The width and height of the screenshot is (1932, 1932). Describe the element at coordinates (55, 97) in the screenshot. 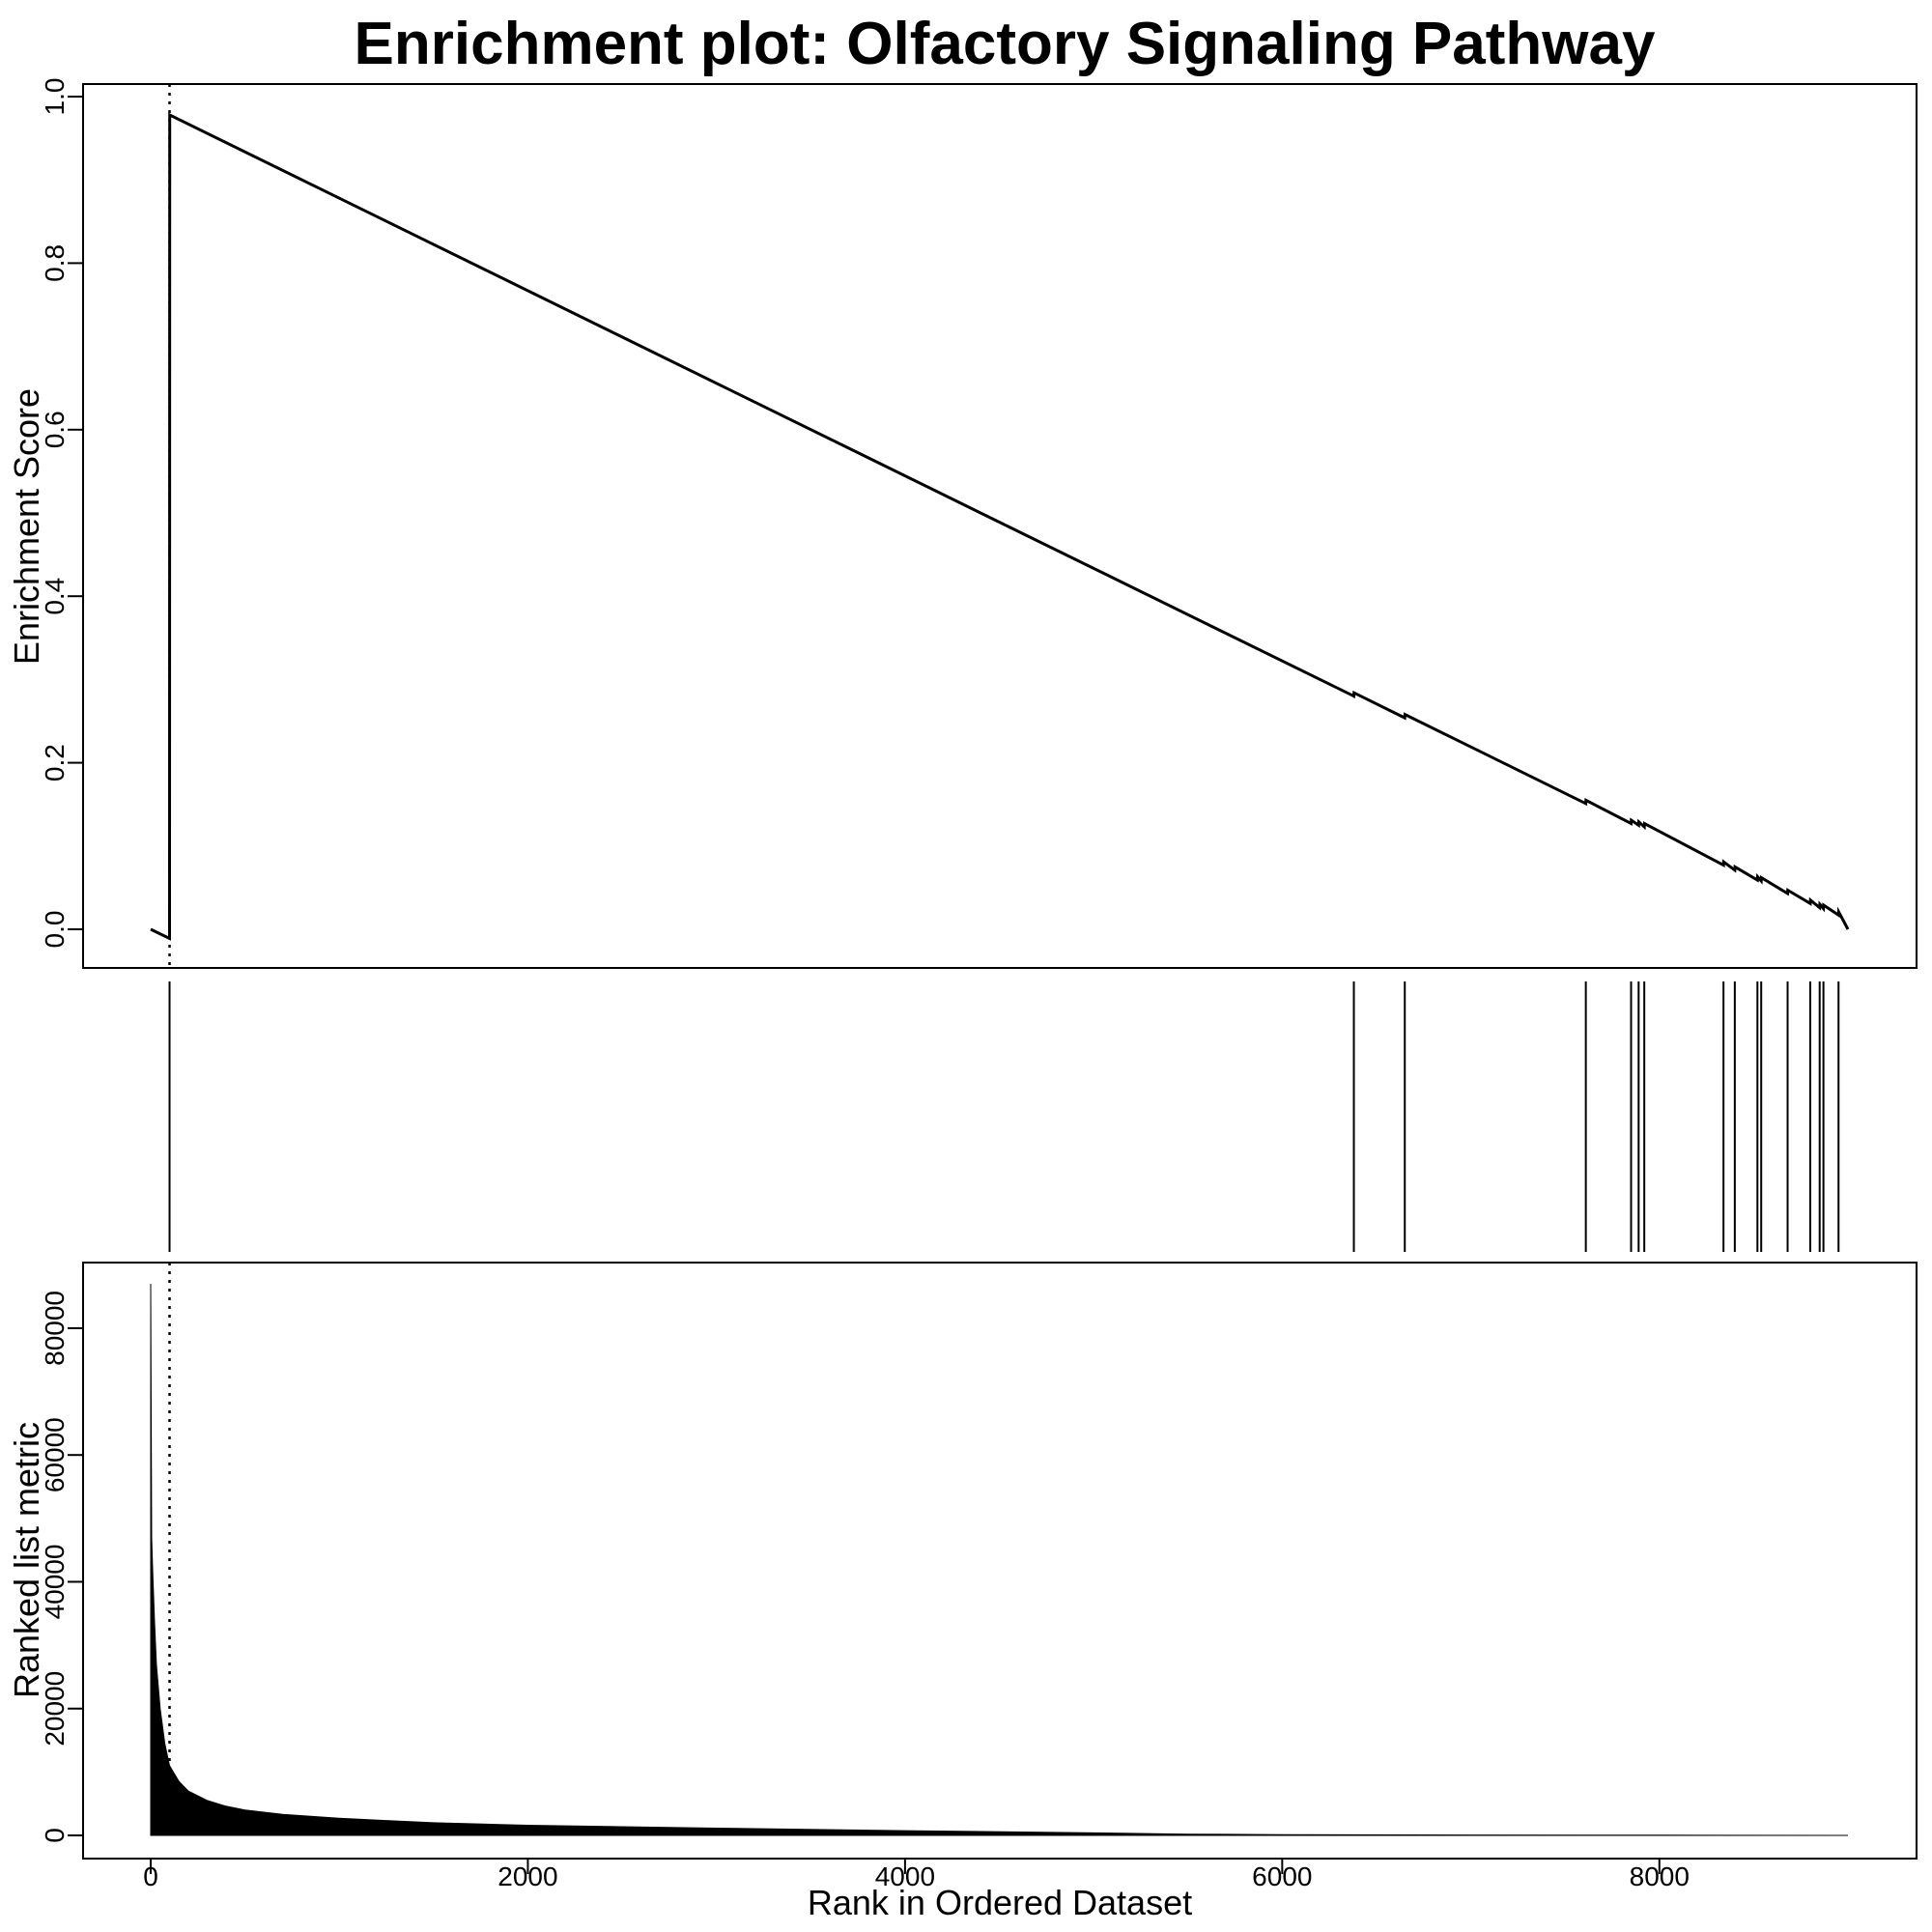

I see `enrichment-y-tick-label: 1.0` at that location.